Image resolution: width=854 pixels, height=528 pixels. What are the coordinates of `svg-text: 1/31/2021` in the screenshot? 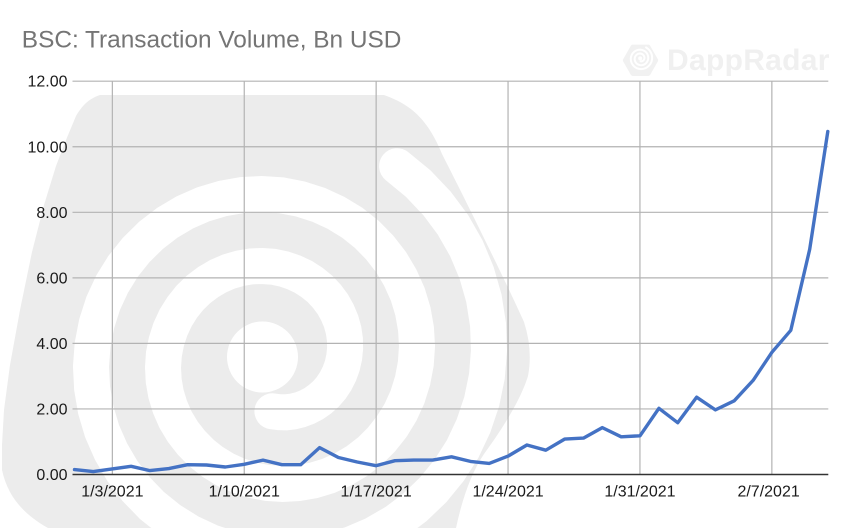 It's located at (639, 492).